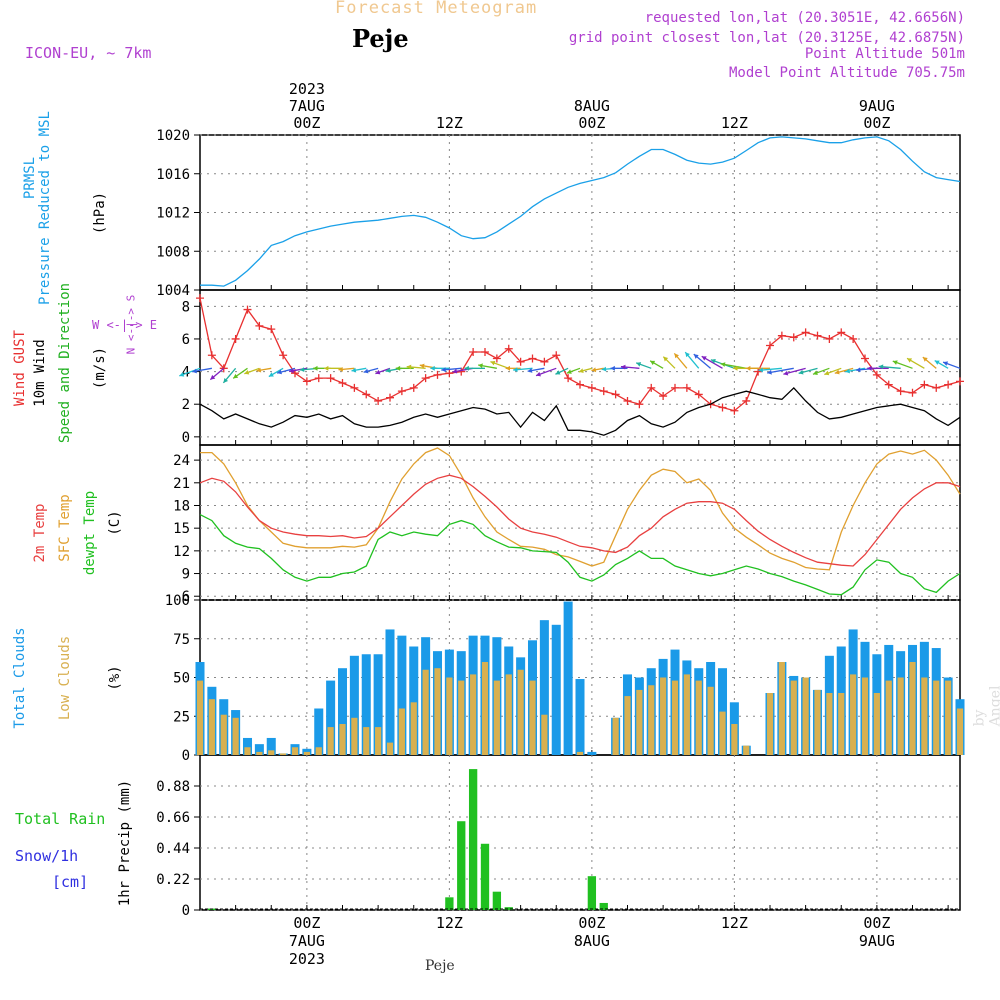 The image size is (1000, 1000). What do you see at coordinates (804, 18) in the screenshot?
I see `requested-coords: requested lon,lat (20.3051E, 42.6656N)` at bounding box center [804, 18].